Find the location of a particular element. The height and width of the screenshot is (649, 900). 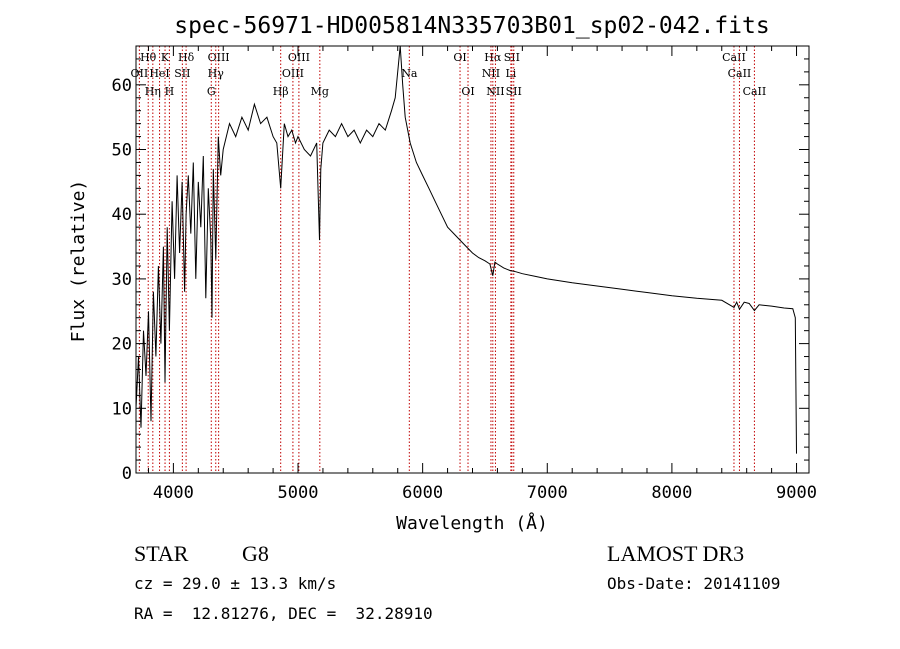

x-tick-label: 5000 is located at coordinates (298, 493).